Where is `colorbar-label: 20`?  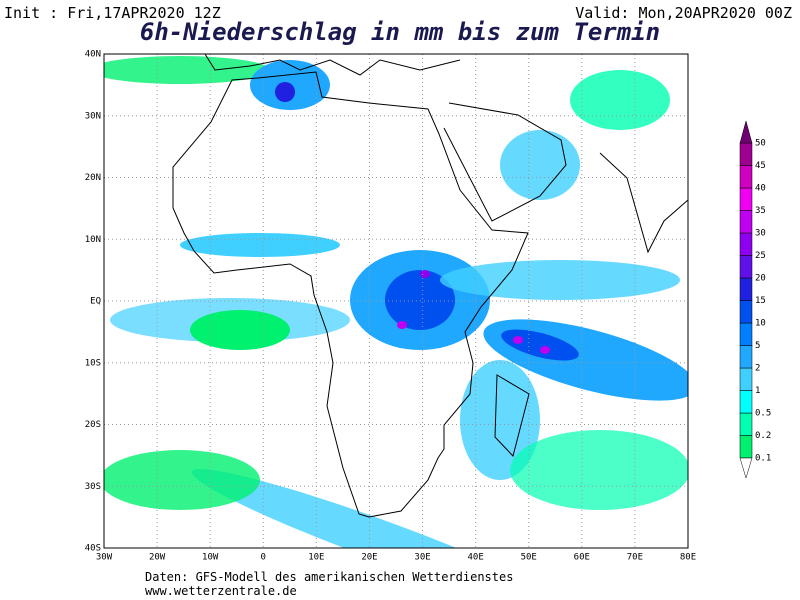 colorbar-label: 20 is located at coordinates (760, 279).